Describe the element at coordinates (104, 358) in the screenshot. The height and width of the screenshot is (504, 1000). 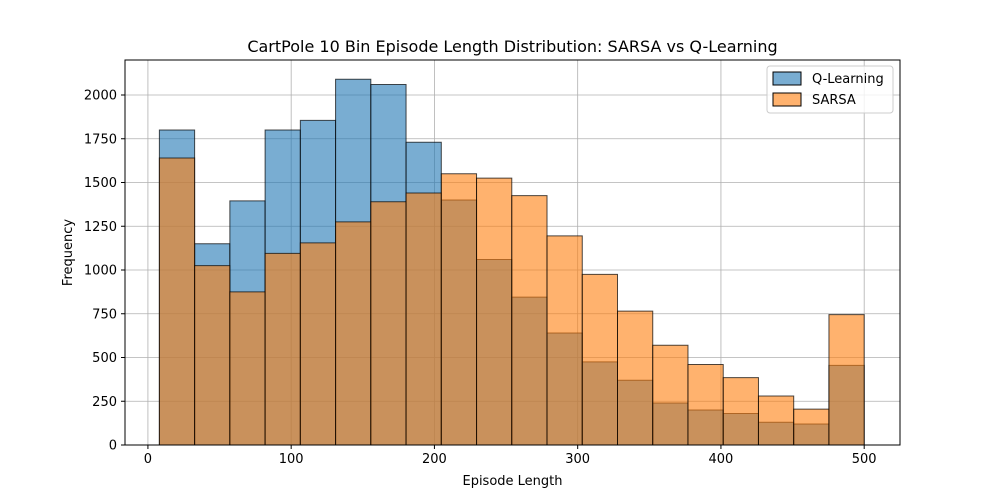
I see `y-tick-label: 500` at that location.